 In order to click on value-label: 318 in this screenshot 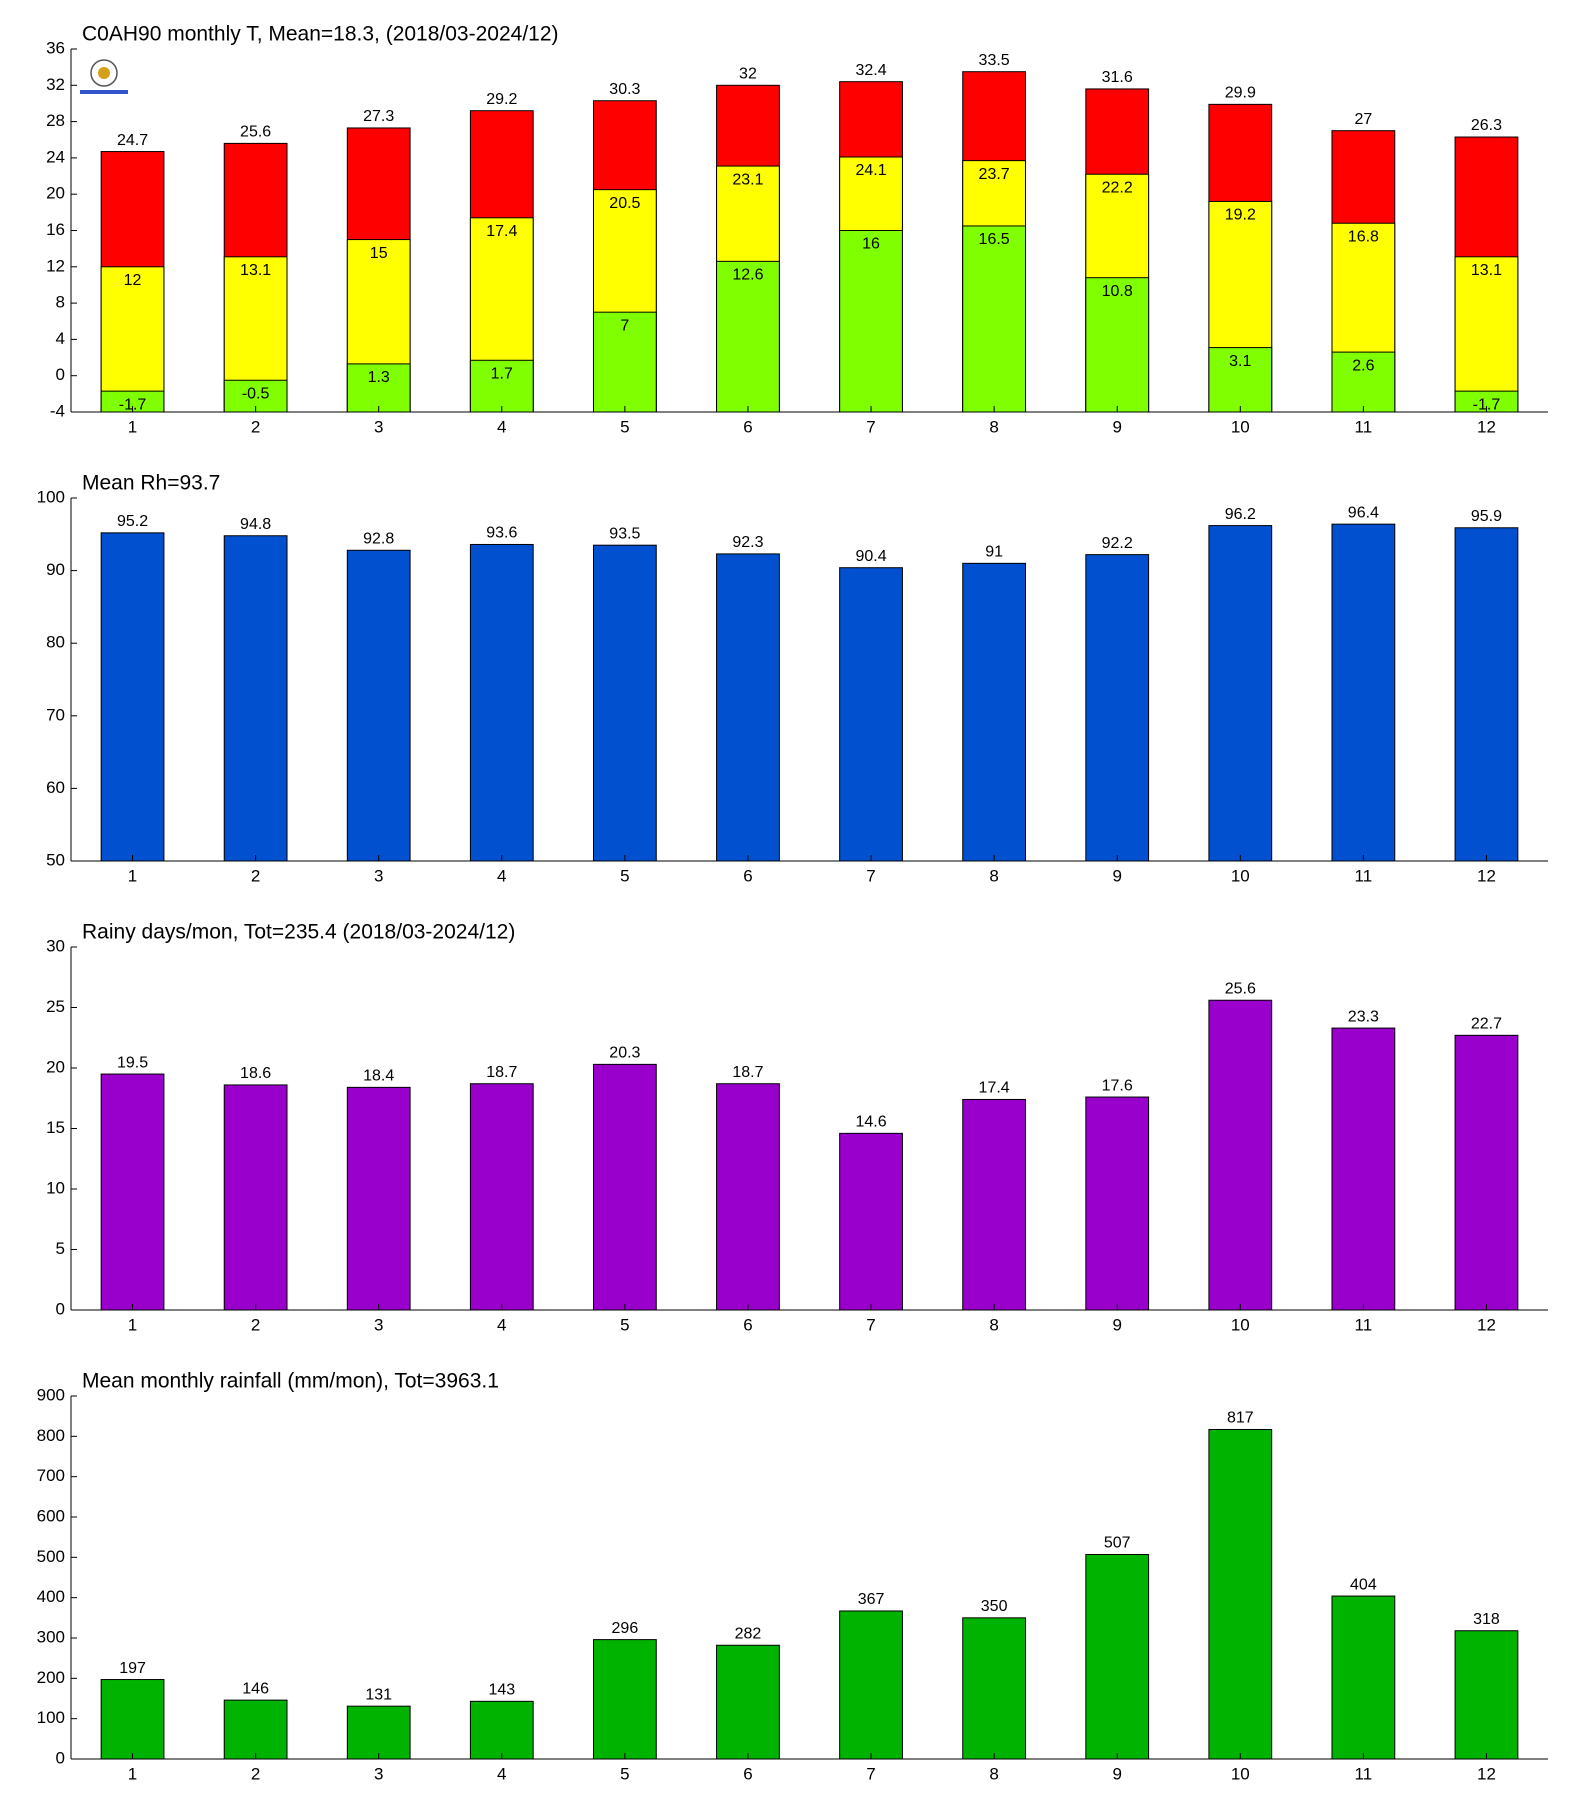, I will do `click(1486, 1619)`.